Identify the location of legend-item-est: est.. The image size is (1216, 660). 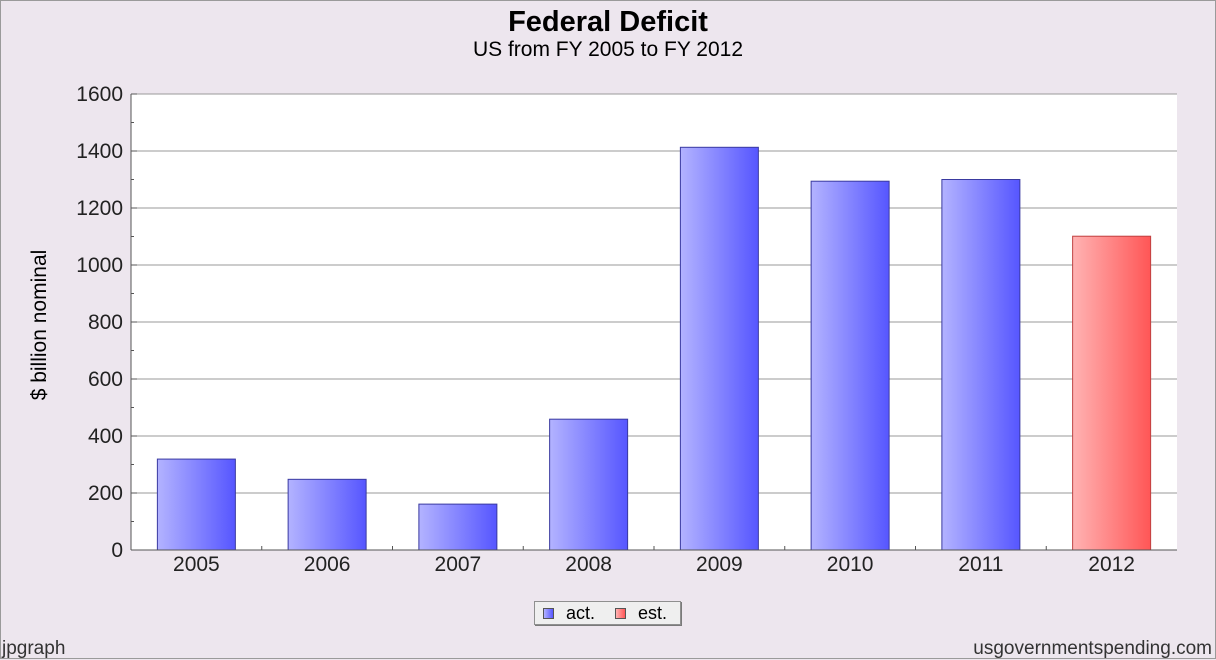
(641, 613).